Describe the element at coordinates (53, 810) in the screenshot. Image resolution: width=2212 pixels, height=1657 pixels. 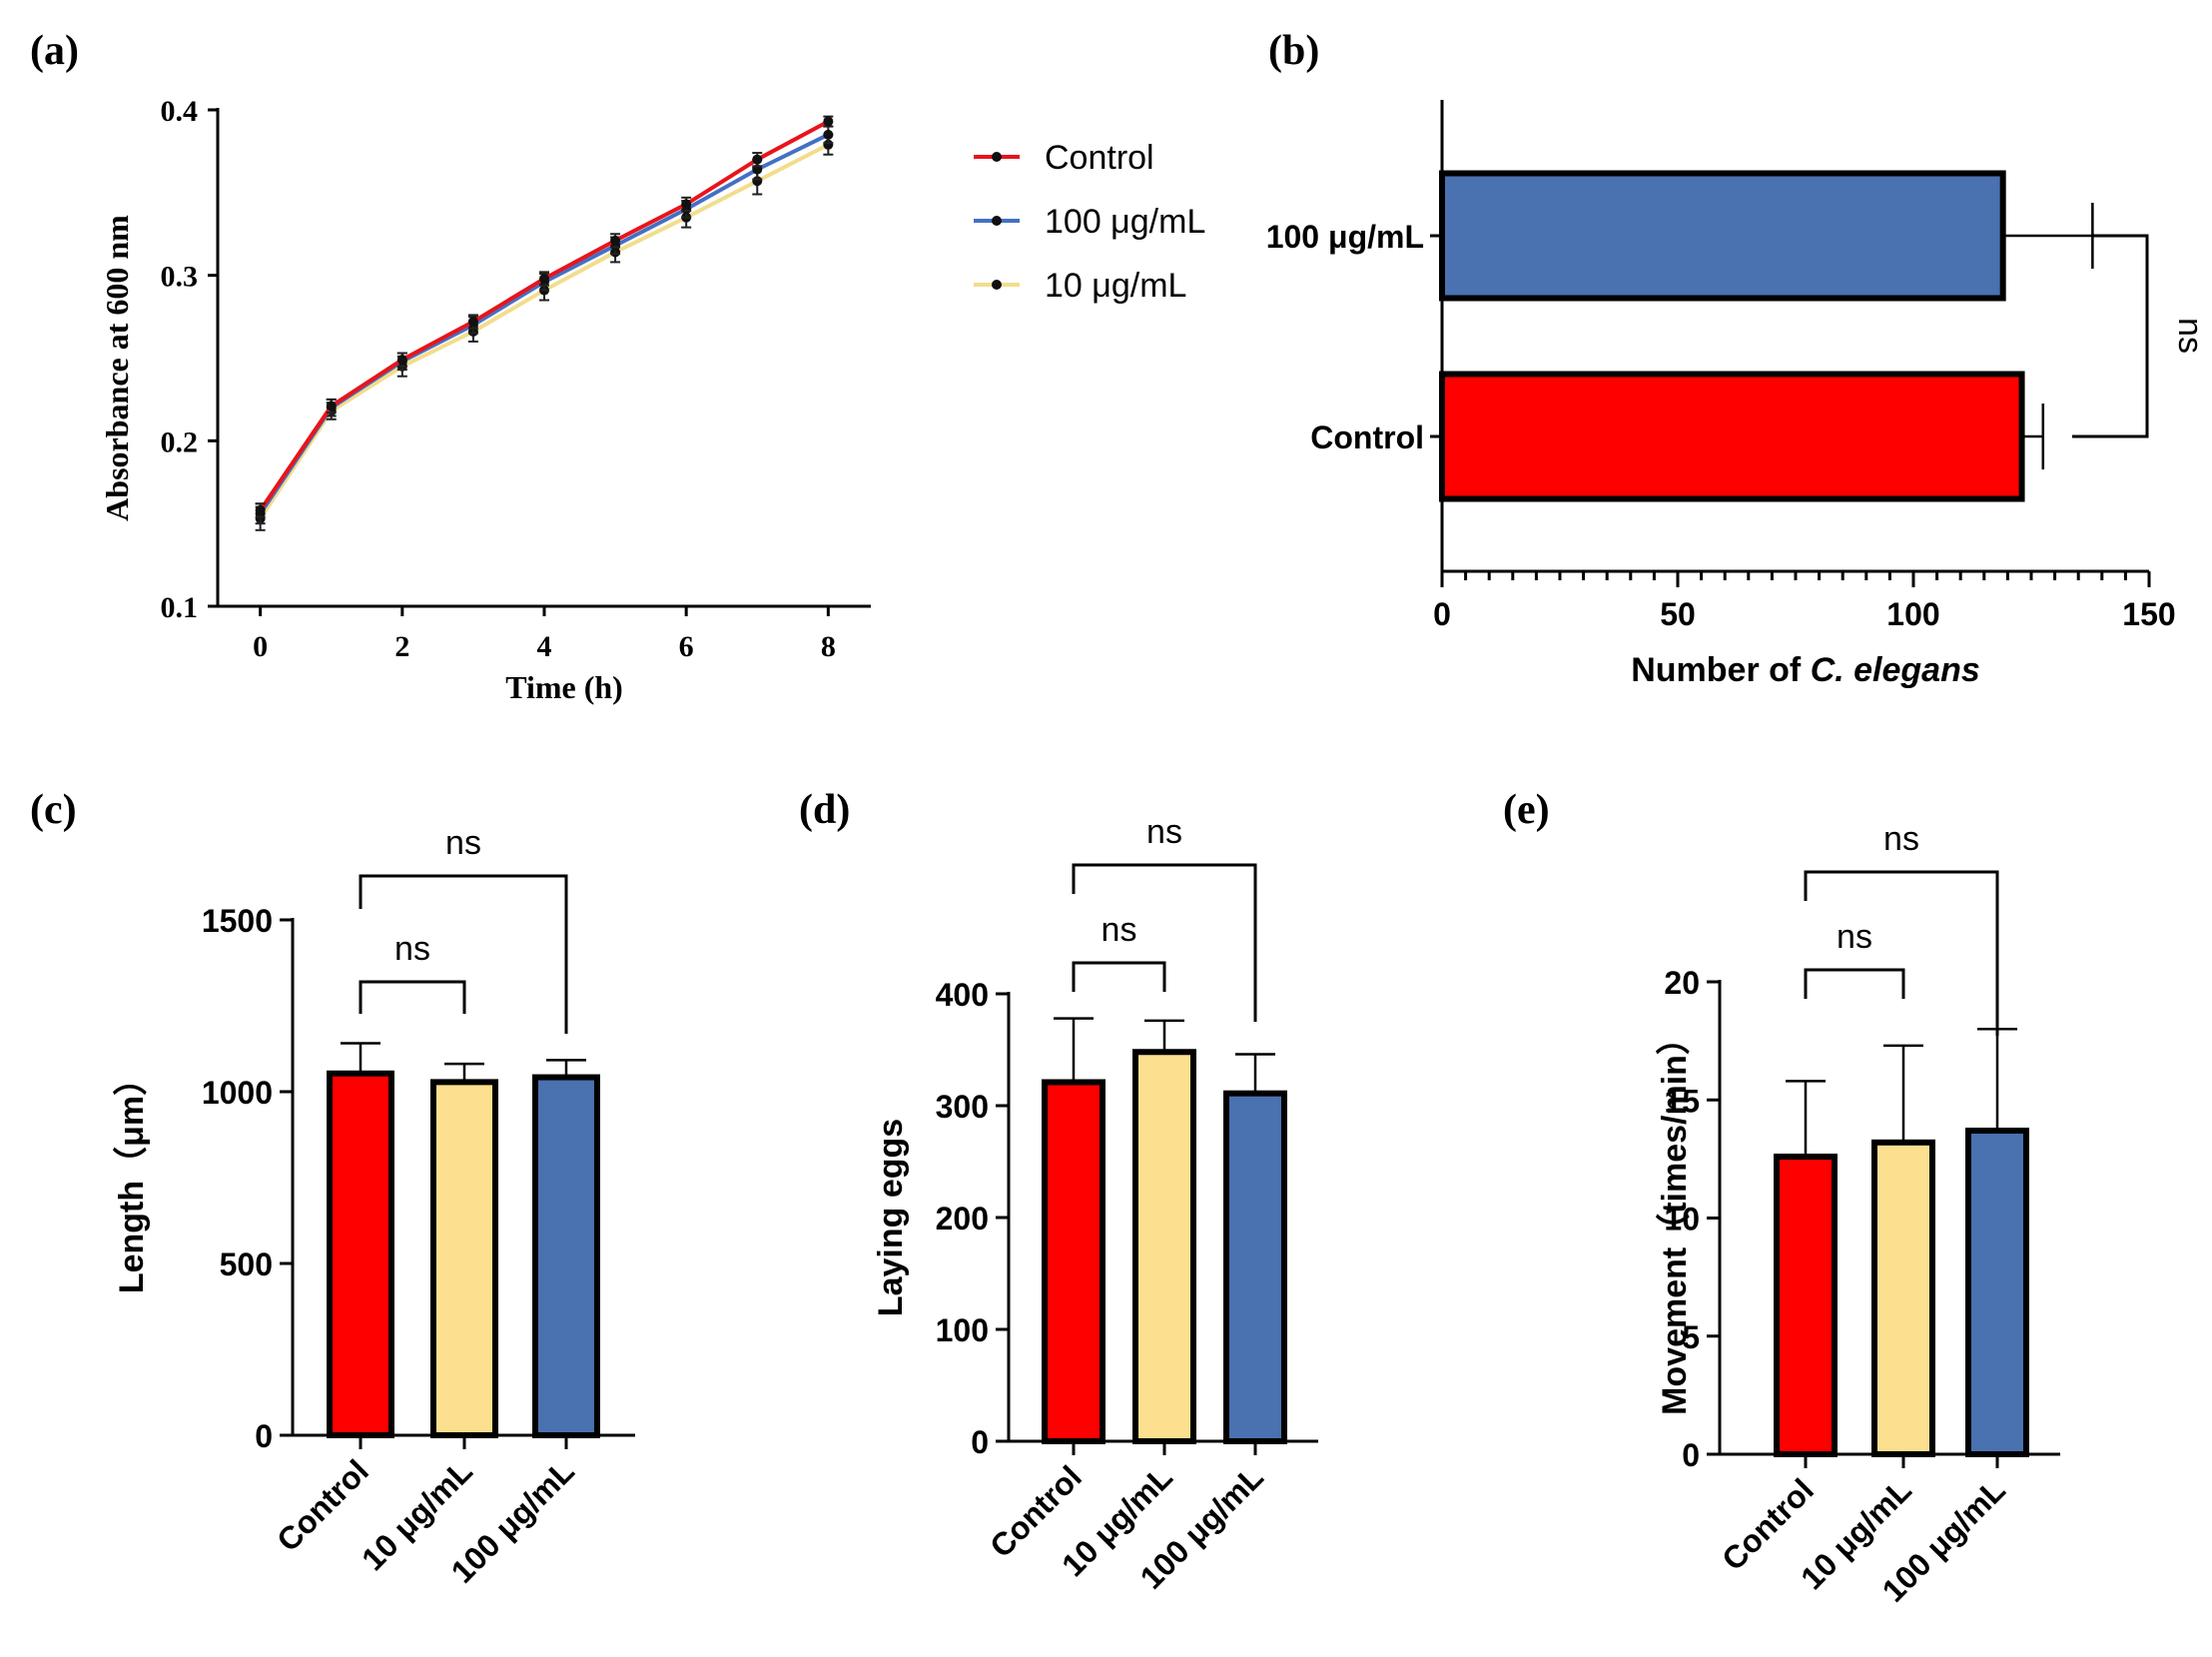
I see `panel-label-c: (c)` at that location.